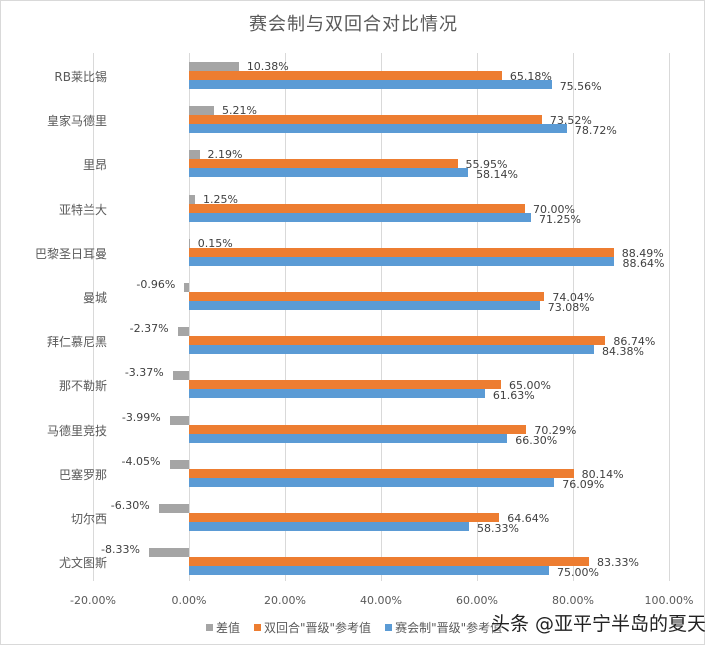 The width and height of the screenshot is (705, 645). I want to click on data-label: 61.63%, so click(513, 396).